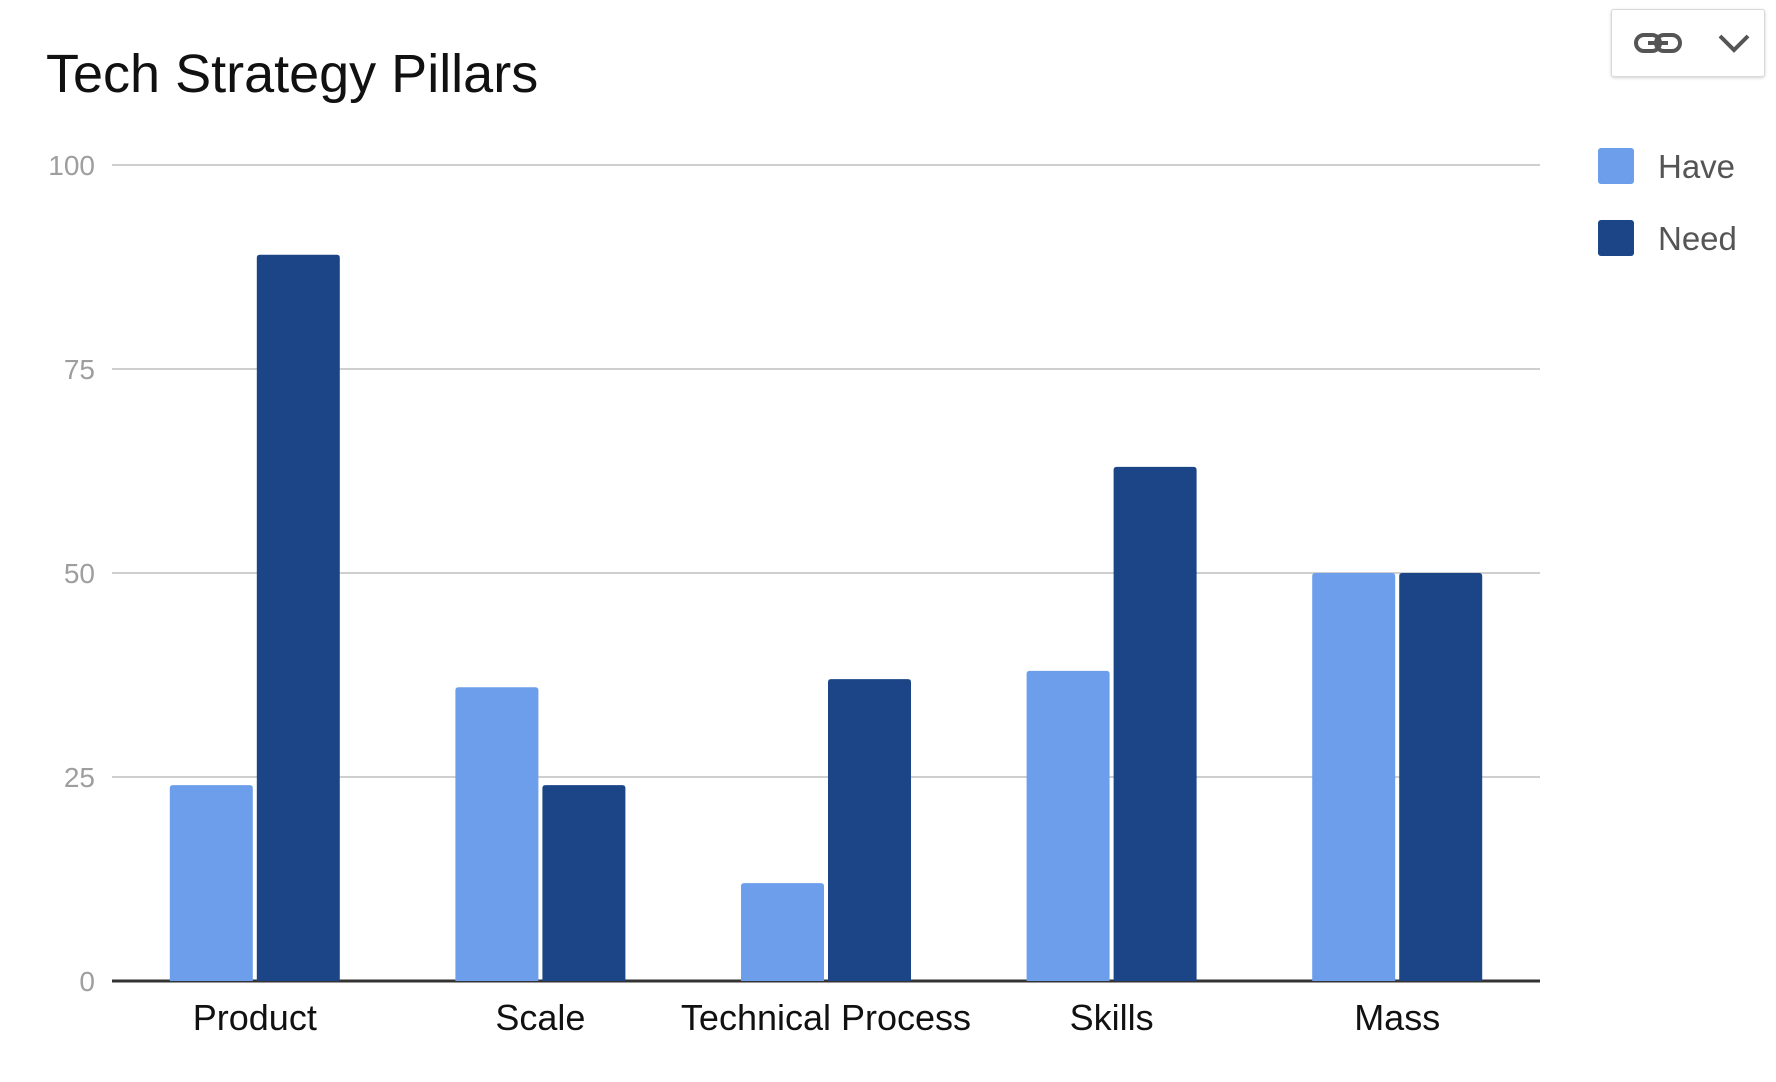  What do you see at coordinates (1734, 43) in the screenshot?
I see `chevron-down-icon` at bounding box center [1734, 43].